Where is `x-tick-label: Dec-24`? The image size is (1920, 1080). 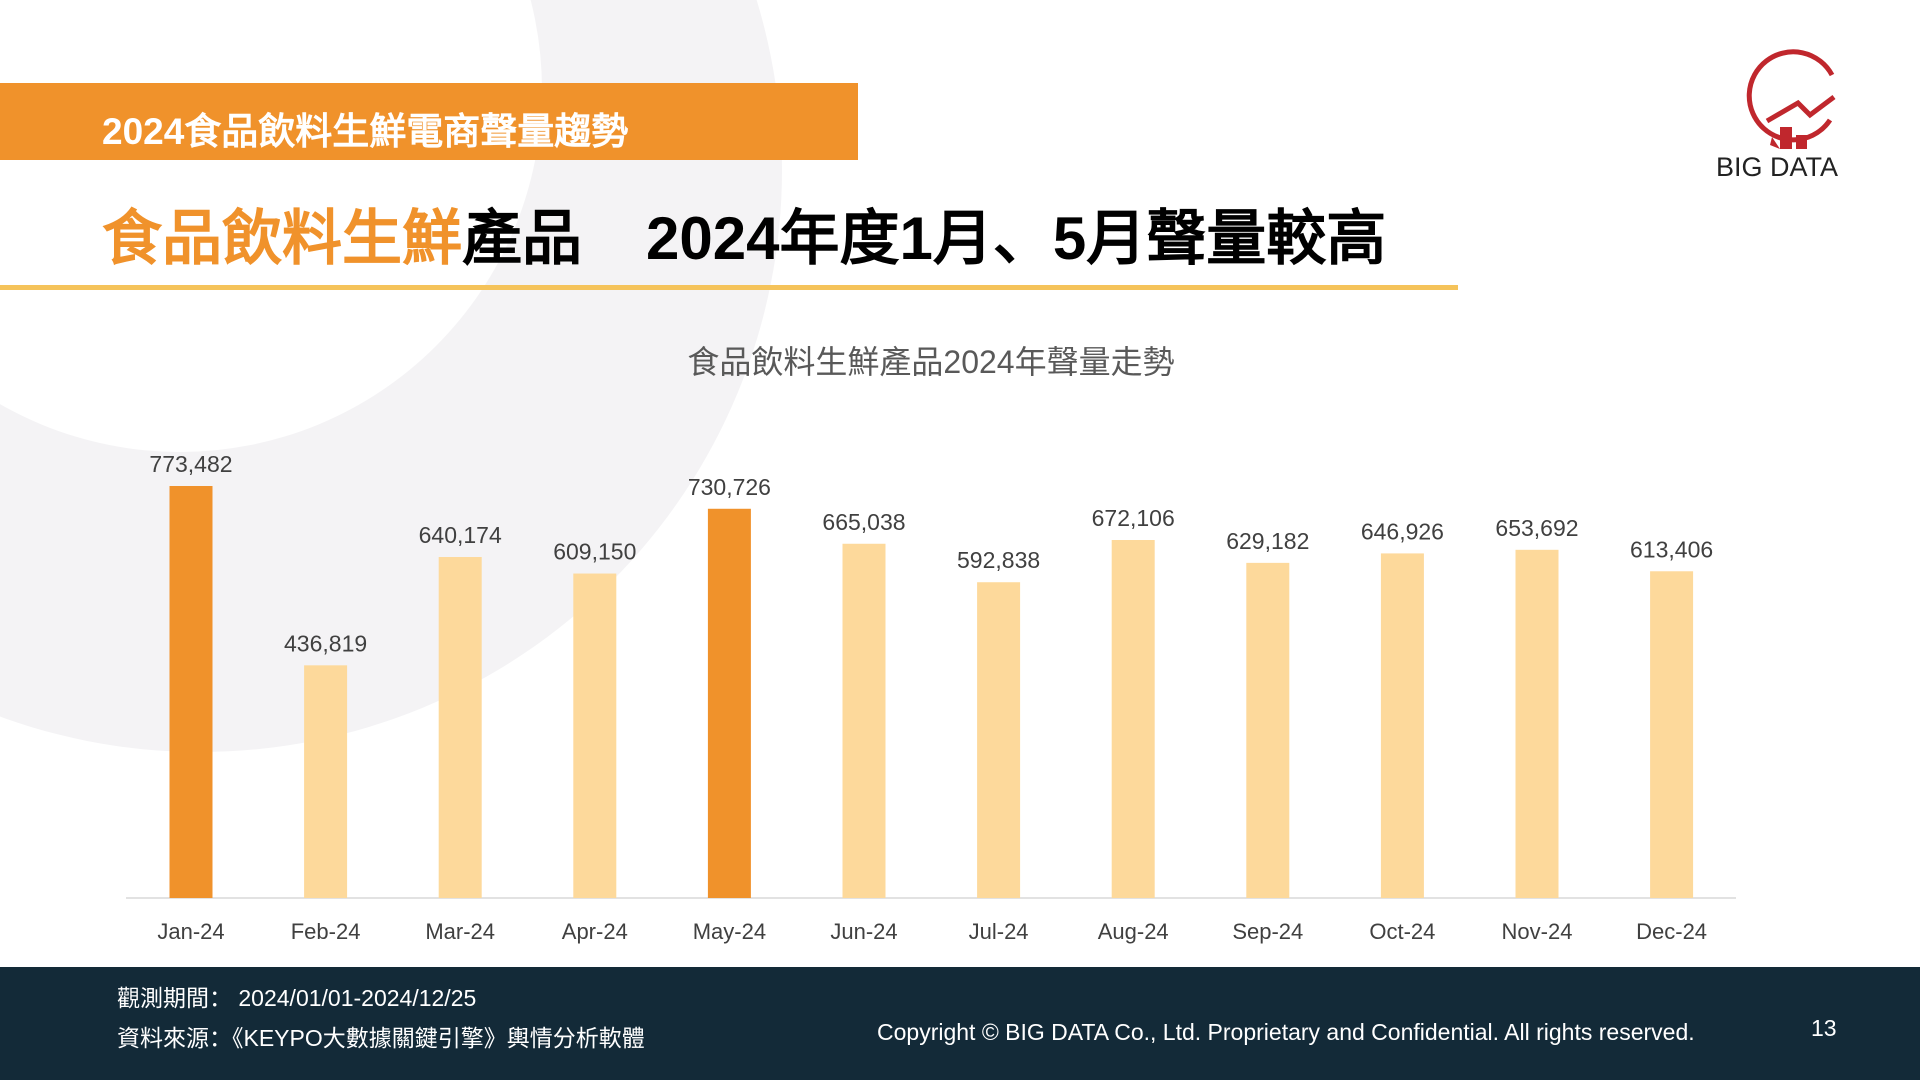 x-tick-label: Dec-24 is located at coordinates (1671, 931).